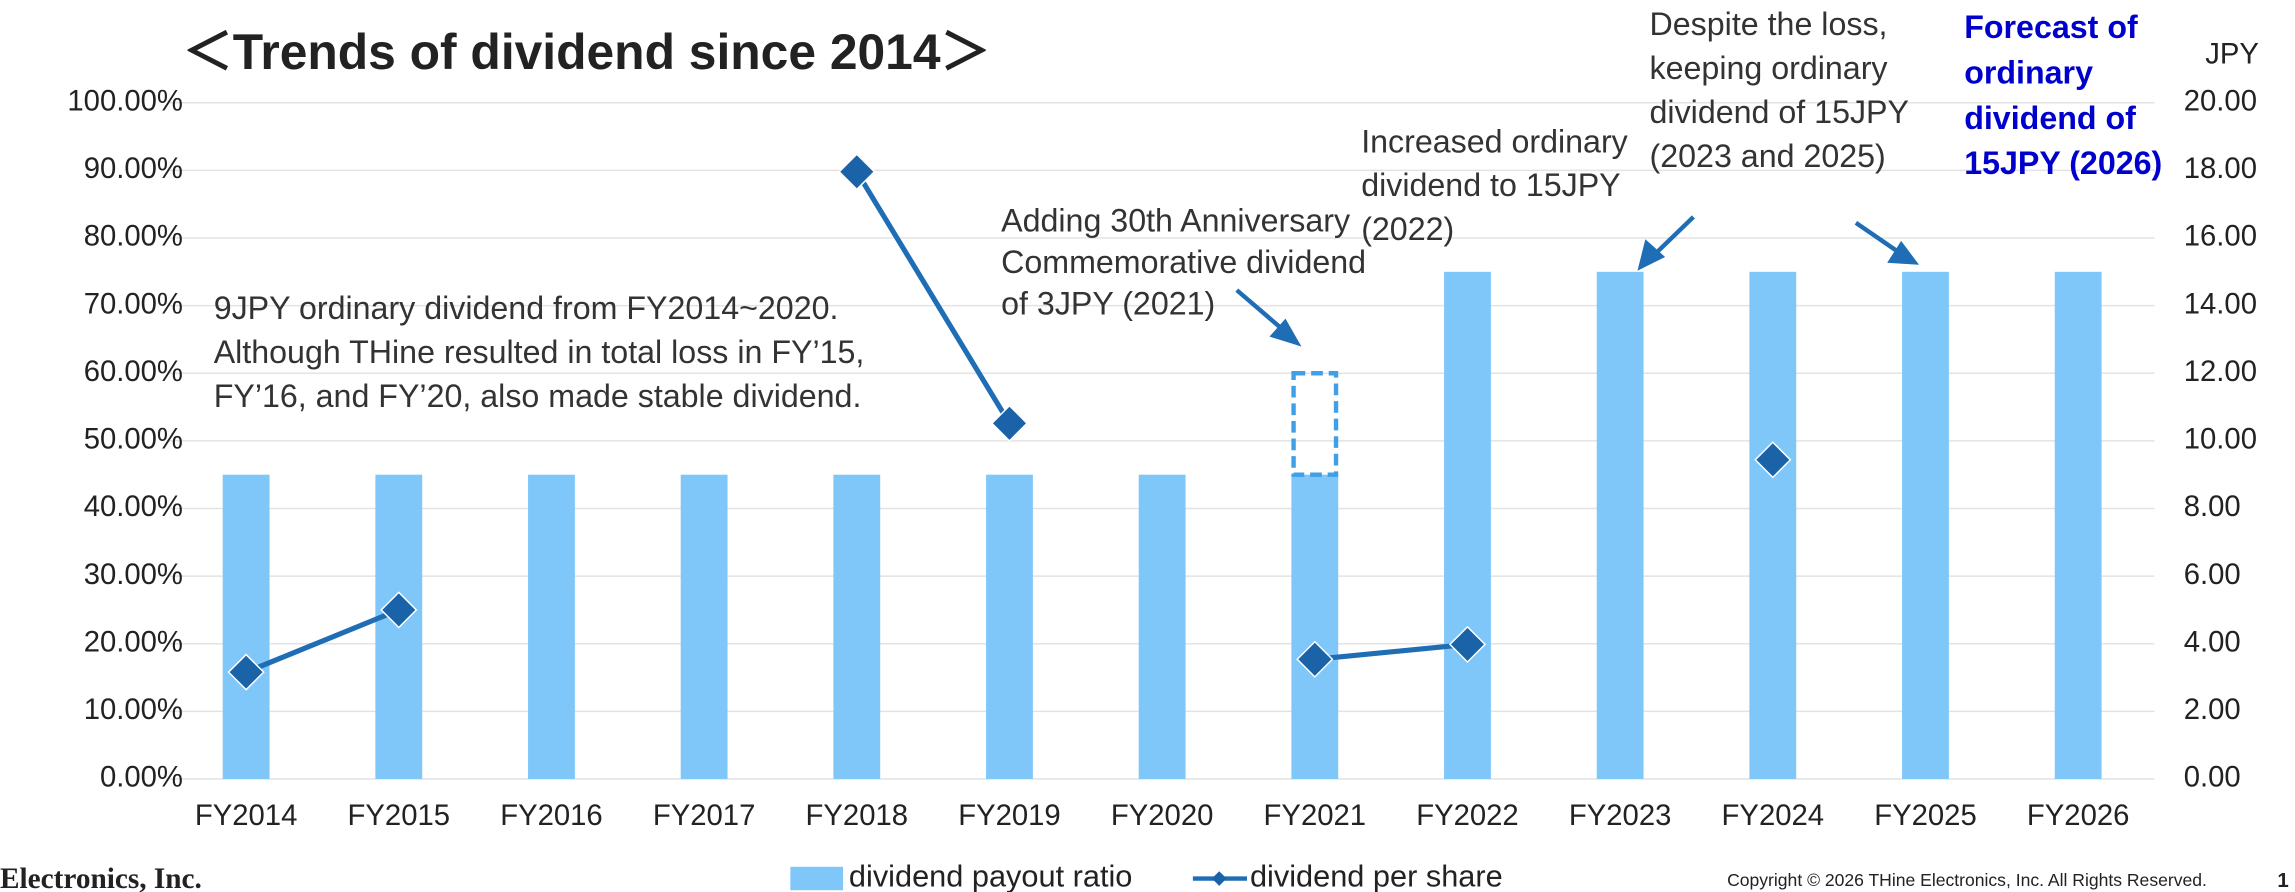  I want to click on y2-tick-label: 14.00, so click(2220, 304).